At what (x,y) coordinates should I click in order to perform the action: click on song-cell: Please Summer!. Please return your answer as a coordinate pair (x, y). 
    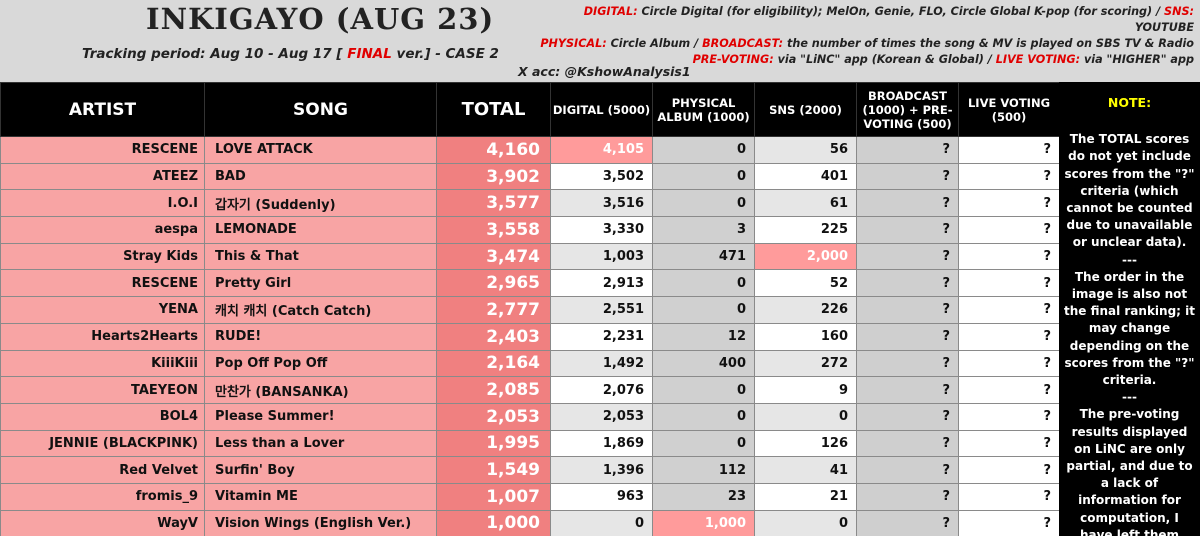
    Looking at the image, I should click on (320, 416).